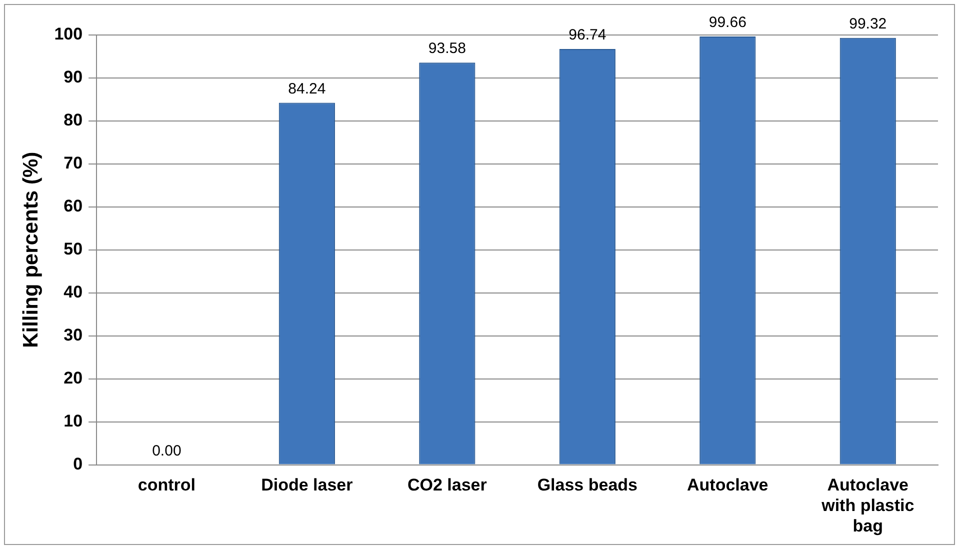 The height and width of the screenshot is (551, 961). What do you see at coordinates (30, 250) in the screenshot?
I see `y-axis-title: Killing percents (%)` at bounding box center [30, 250].